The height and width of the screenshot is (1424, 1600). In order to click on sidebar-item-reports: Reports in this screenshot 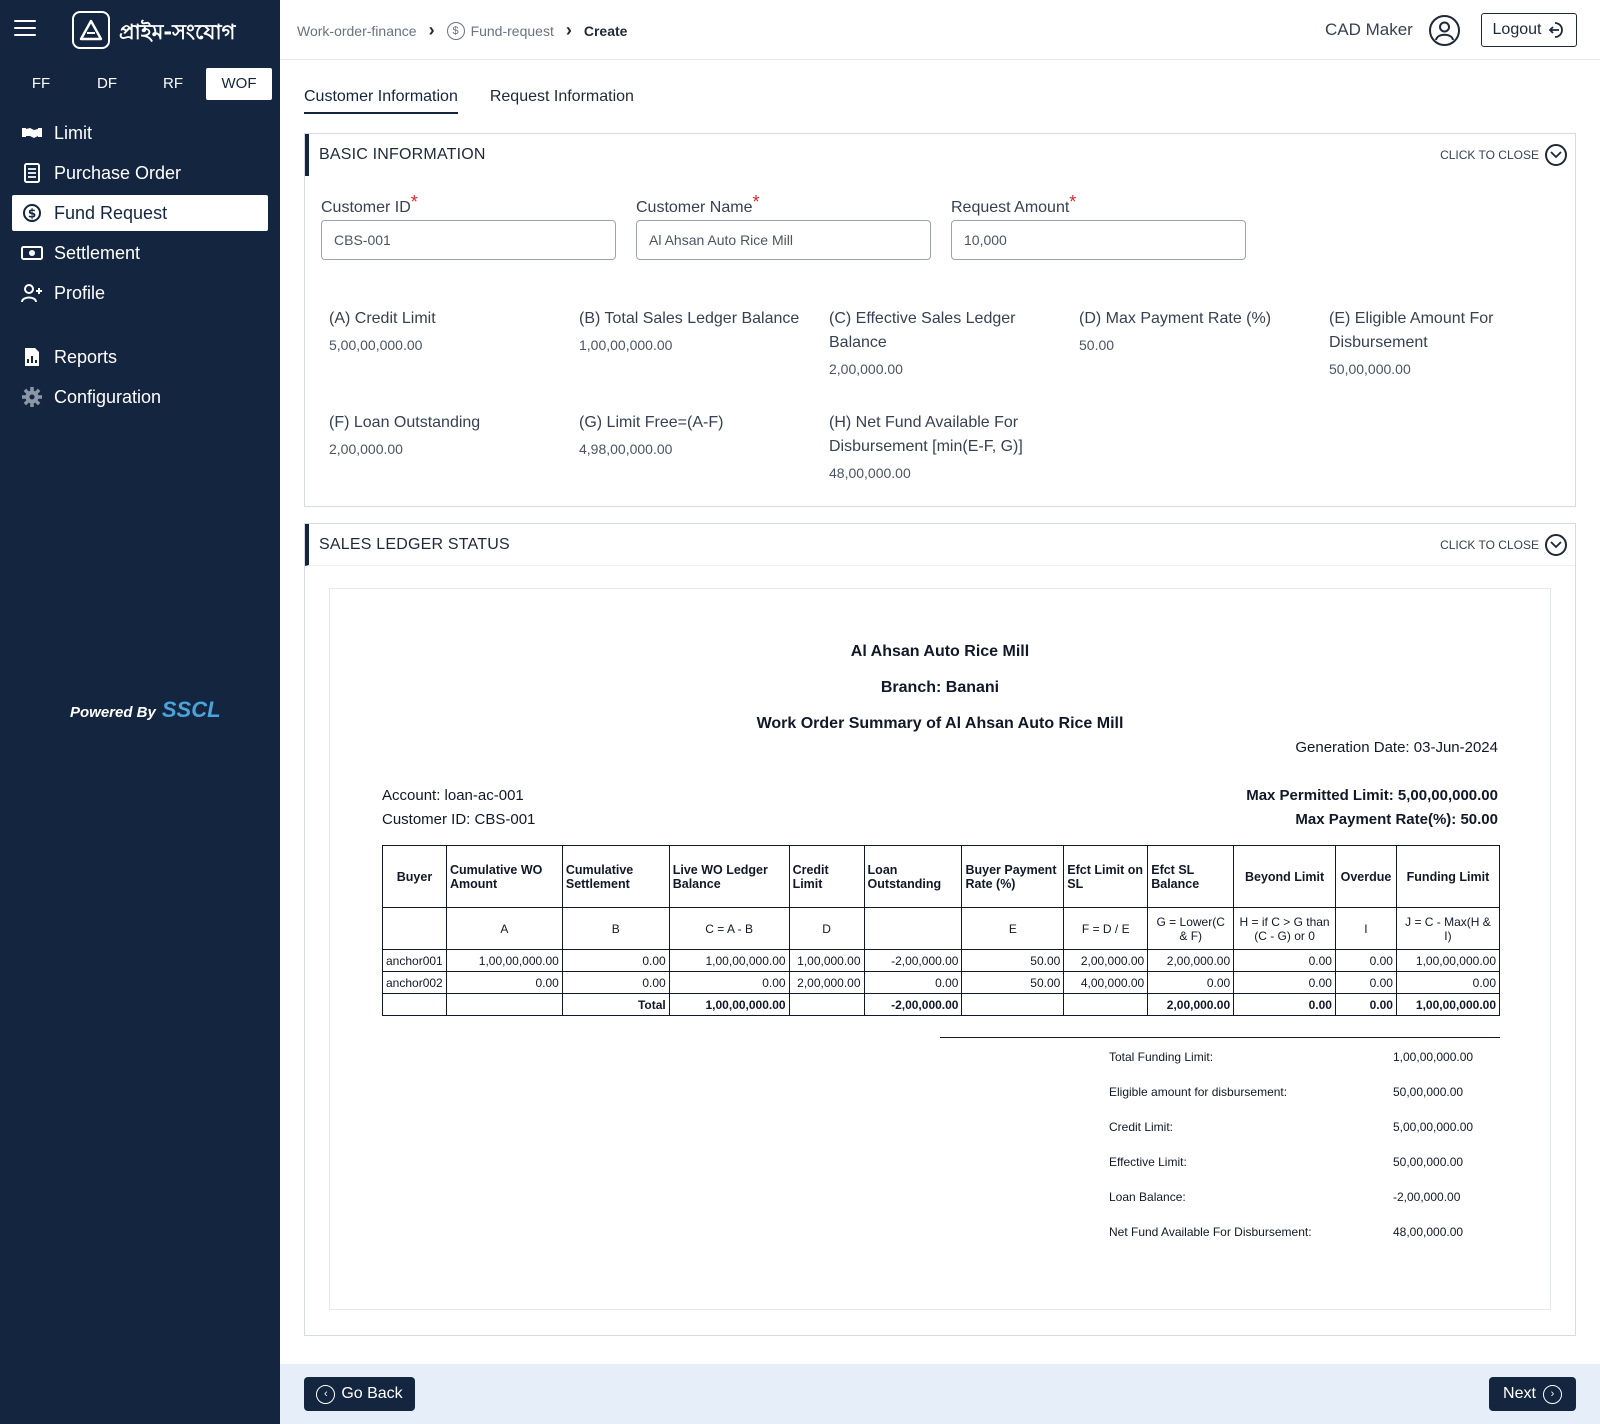, I will do `click(140, 357)`.